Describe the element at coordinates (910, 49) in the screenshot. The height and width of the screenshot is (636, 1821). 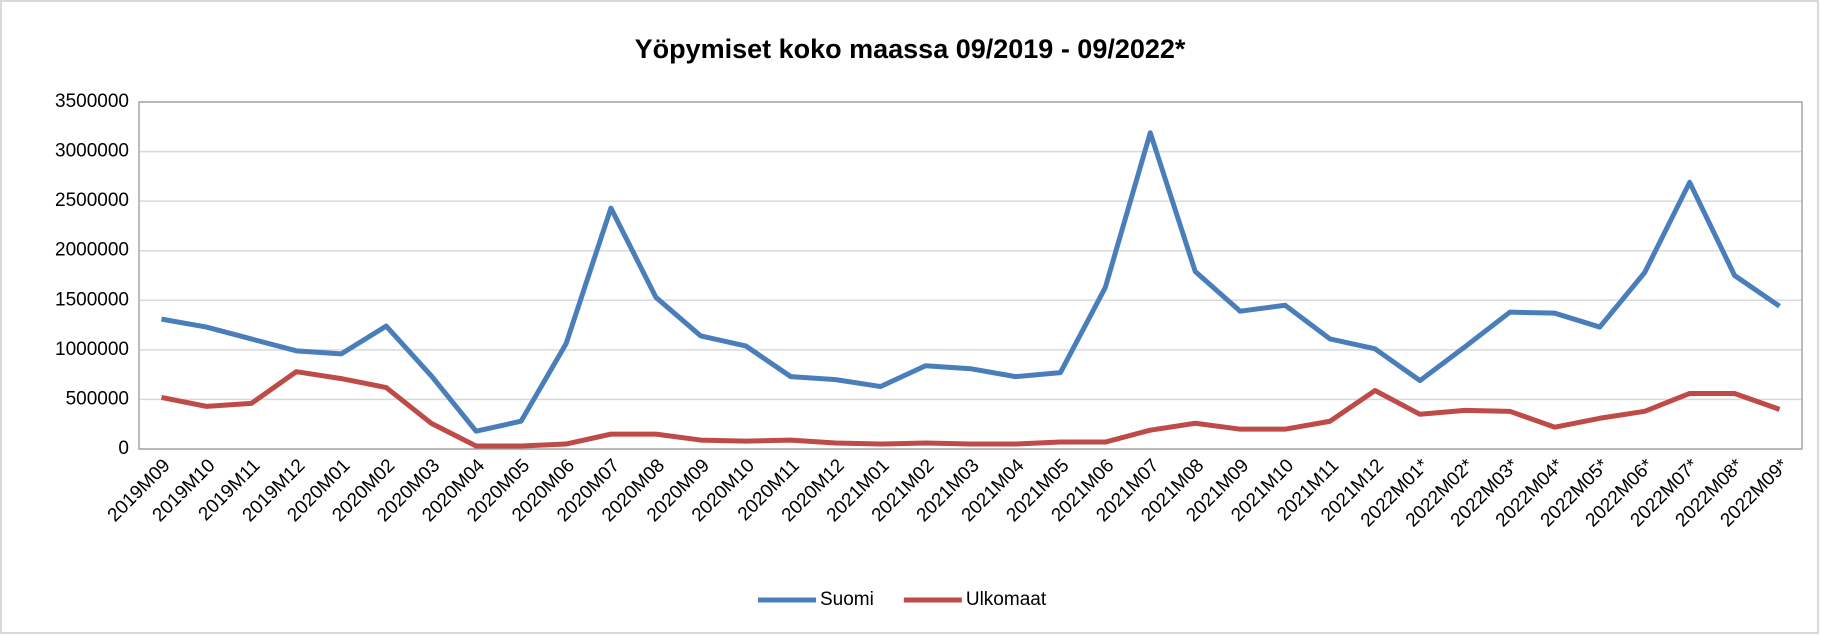
I see `chart-title: Yöpymiset koko maassa 09/2019 - 09/2022*` at that location.